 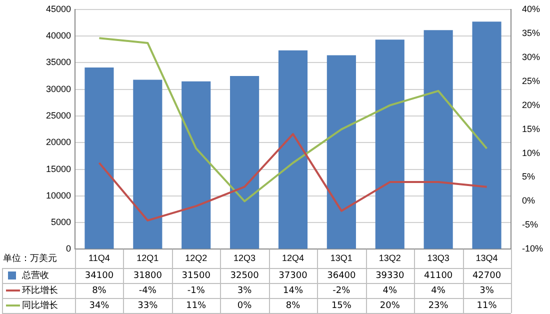 What do you see at coordinates (531, 33) in the screenshot?
I see `y2-tick-label: 35%` at bounding box center [531, 33].